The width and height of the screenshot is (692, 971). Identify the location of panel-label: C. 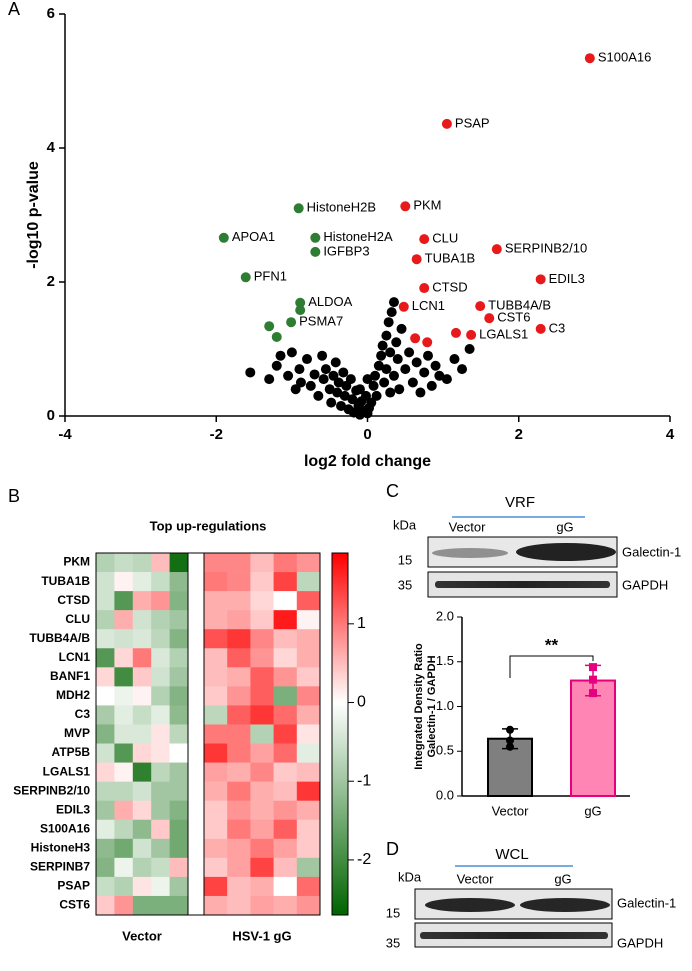
(392, 491).